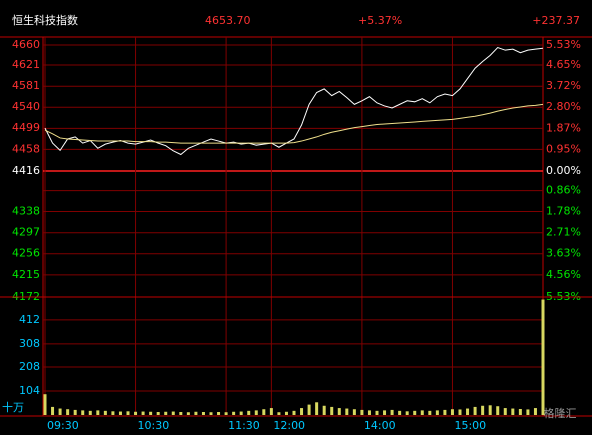 This screenshot has height=435, width=592. Describe the element at coordinates (26, 253) in the screenshot. I see `y-tick-label: 4256` at that location.